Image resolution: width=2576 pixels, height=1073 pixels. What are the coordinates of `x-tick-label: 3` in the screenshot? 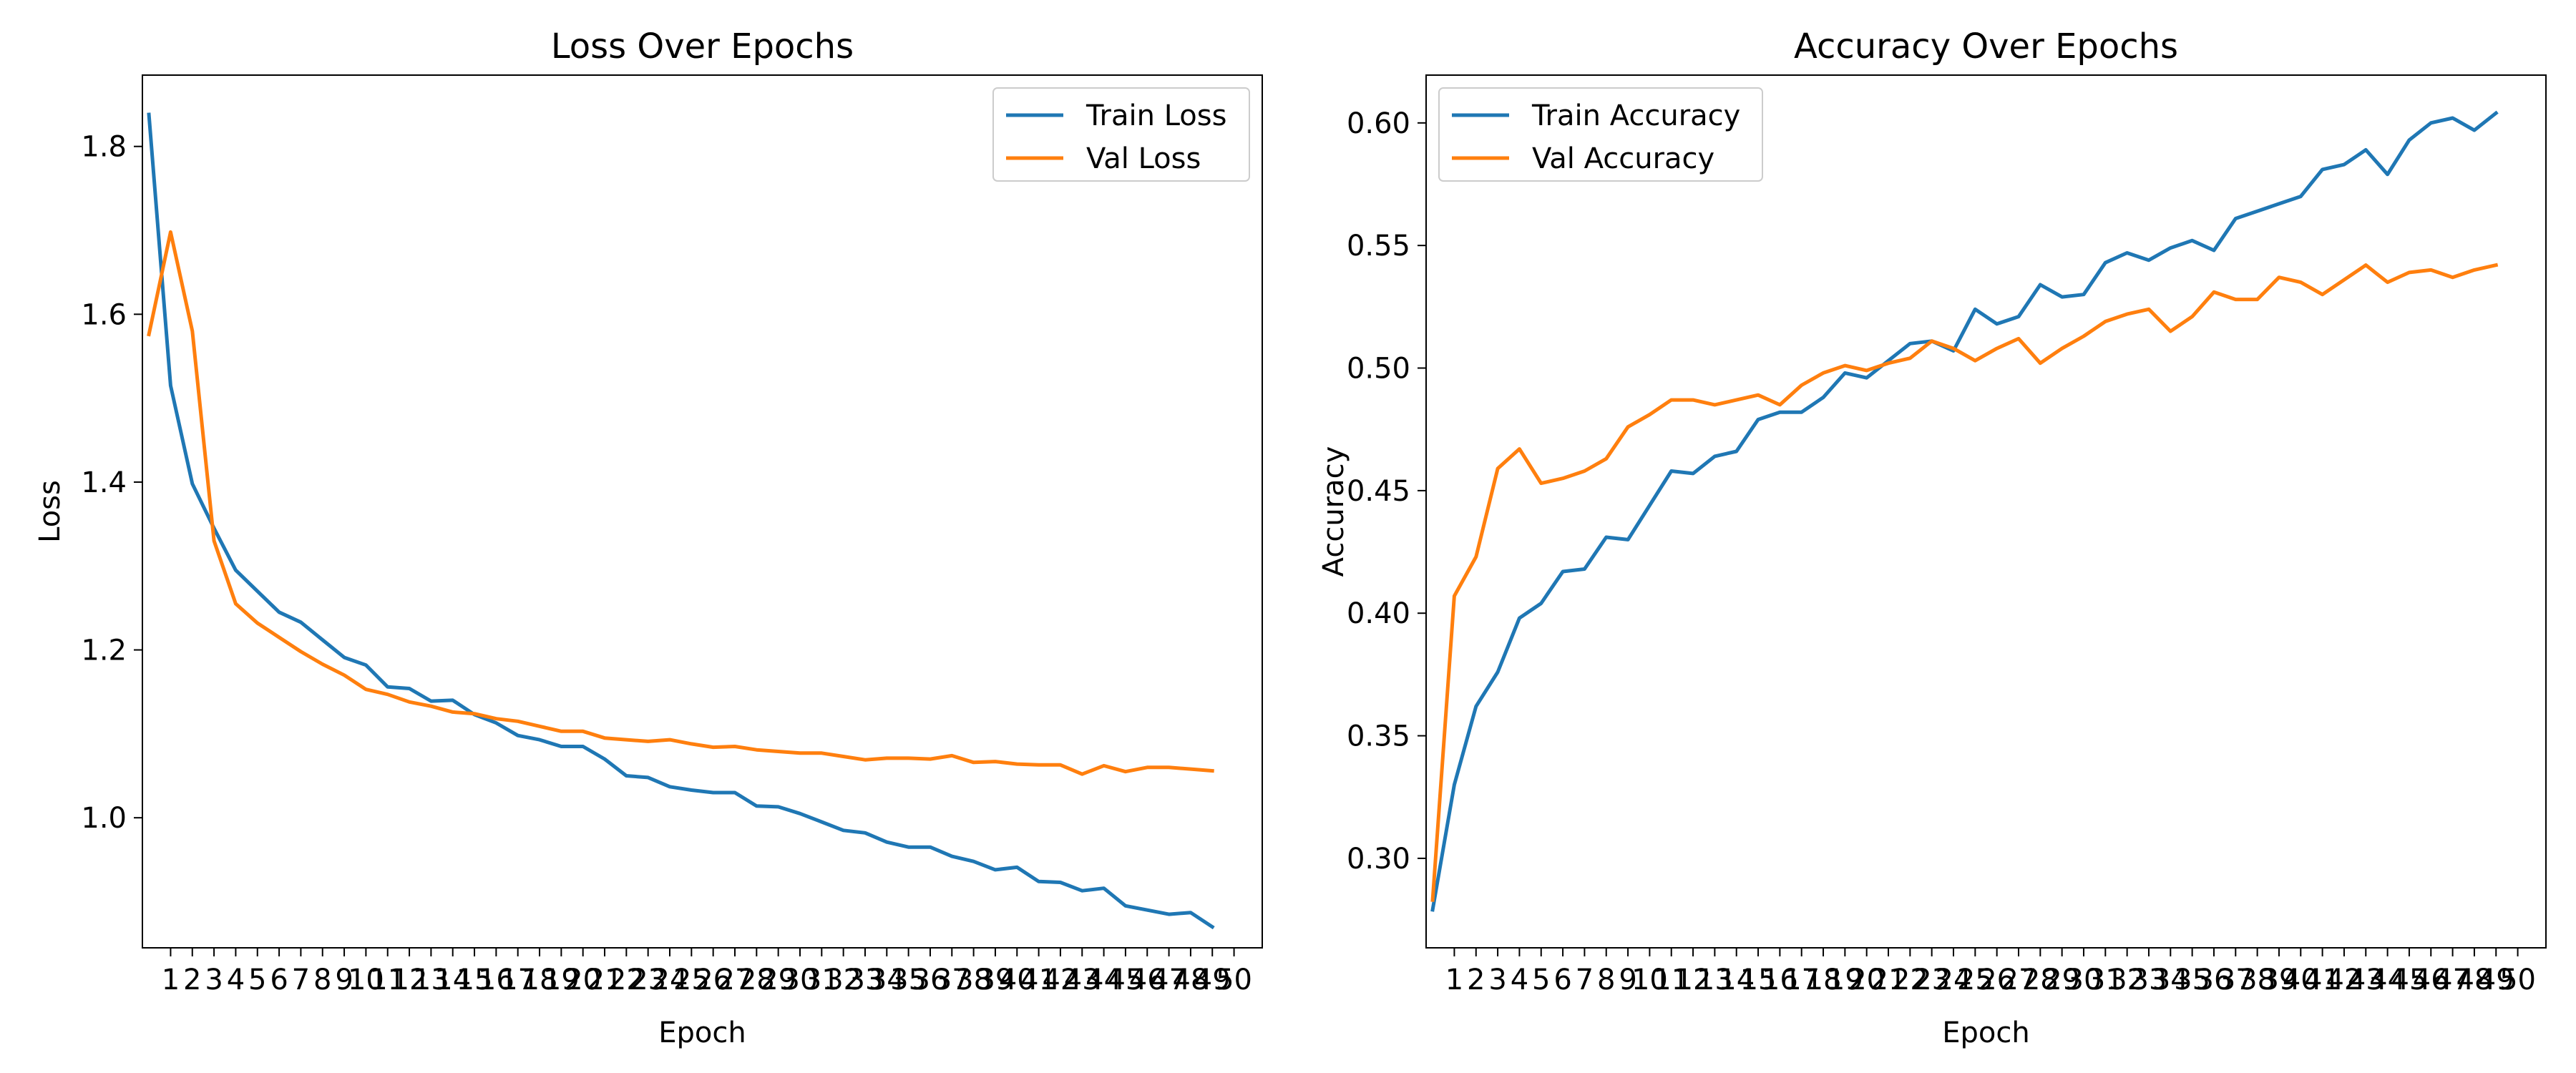 It's located at (1497, 980).